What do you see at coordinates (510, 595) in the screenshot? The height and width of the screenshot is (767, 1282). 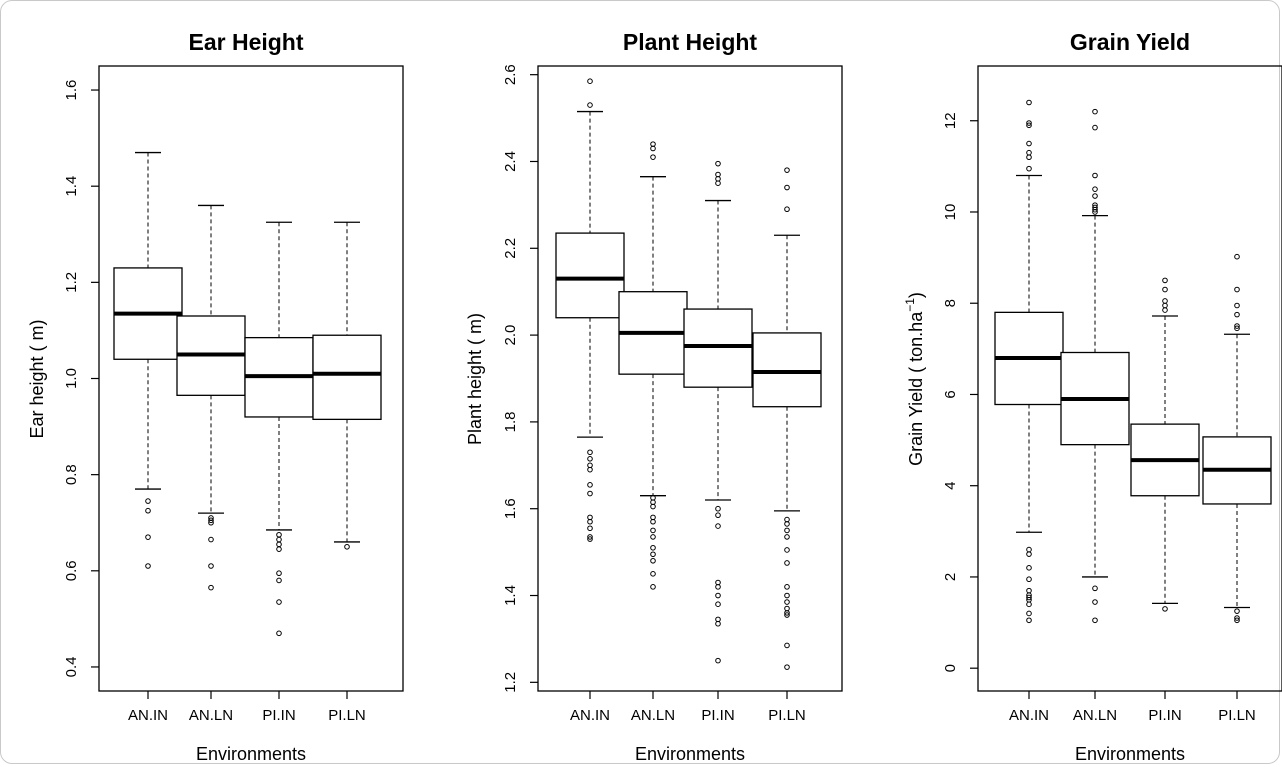 I see `y-tick-label: 1.4` at bounding box center [510, 595].